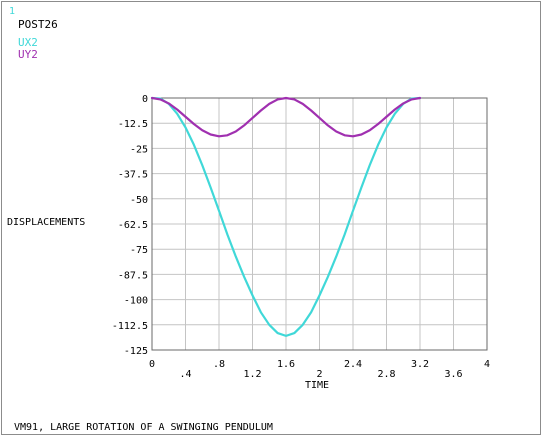  What do you see at coordinates (185, 374) in the screenshot?
I see `x-tick-label: .4` at bounding box center [185, 374].